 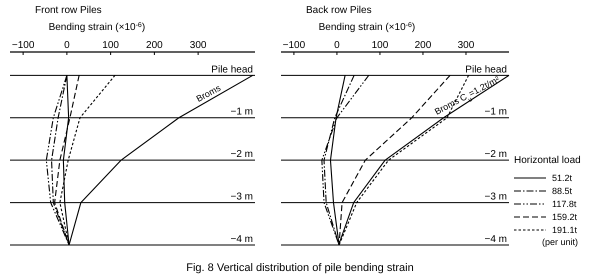 I want to click on chart-title: Back row Piles, so click(x=339, y=10).